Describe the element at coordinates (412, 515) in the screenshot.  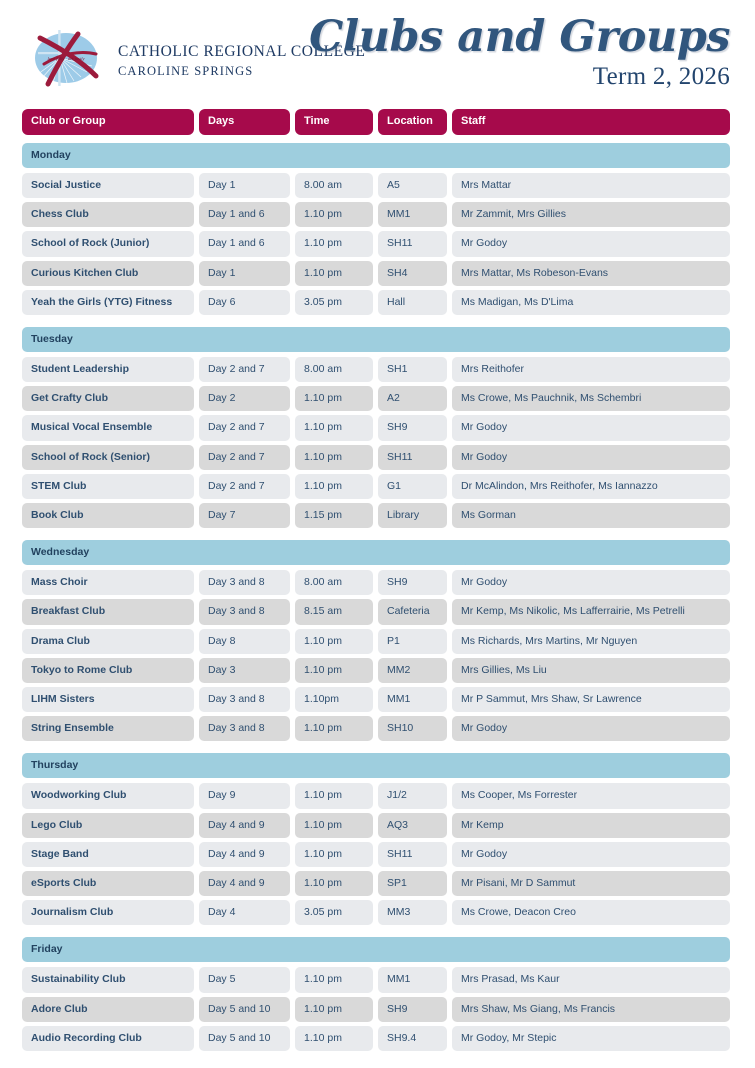
I see `cell-location: Library` at that location.